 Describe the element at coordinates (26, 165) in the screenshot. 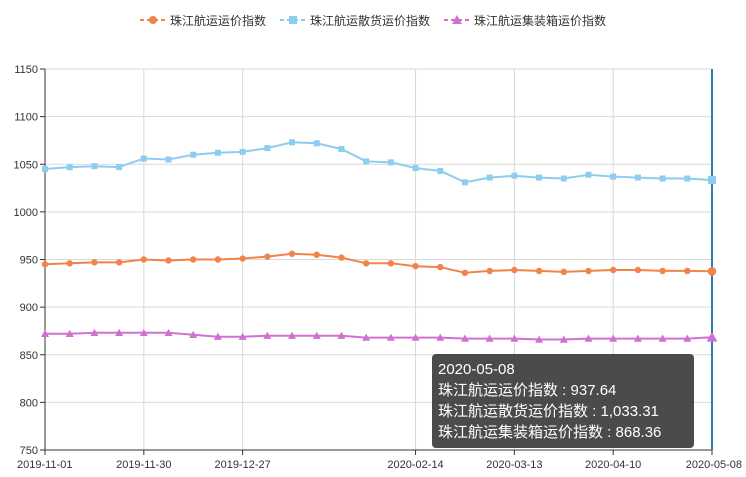

I see `y-tick-label: 1050` at that location.